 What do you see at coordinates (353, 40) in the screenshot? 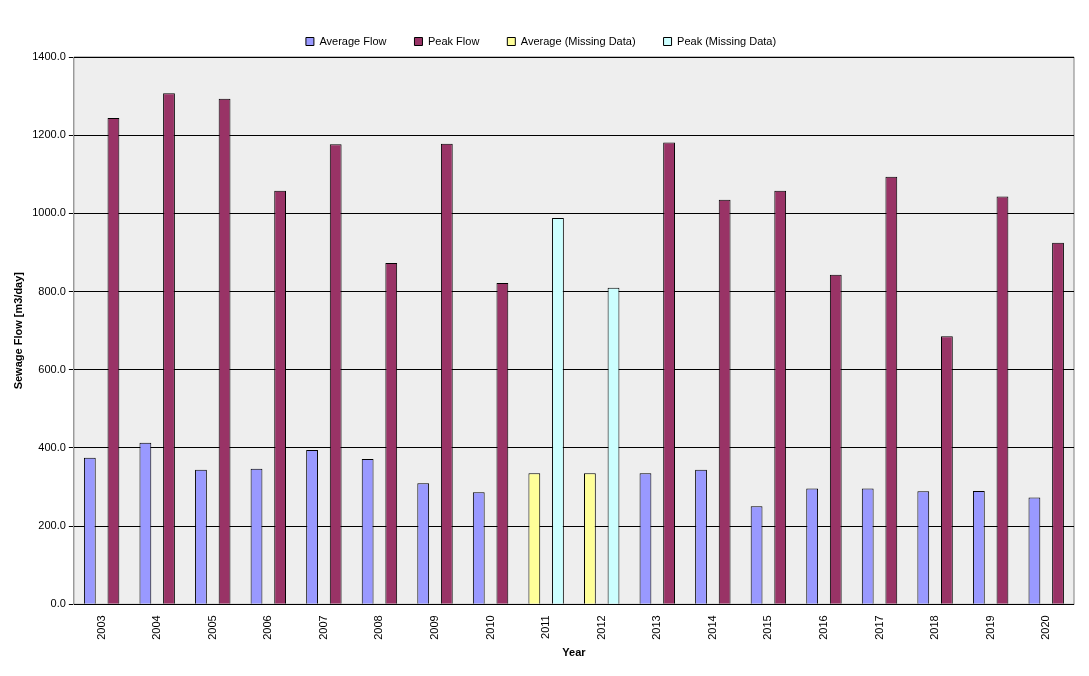
I see `legend-label: Average Flow` at bounding box center [353, 40].